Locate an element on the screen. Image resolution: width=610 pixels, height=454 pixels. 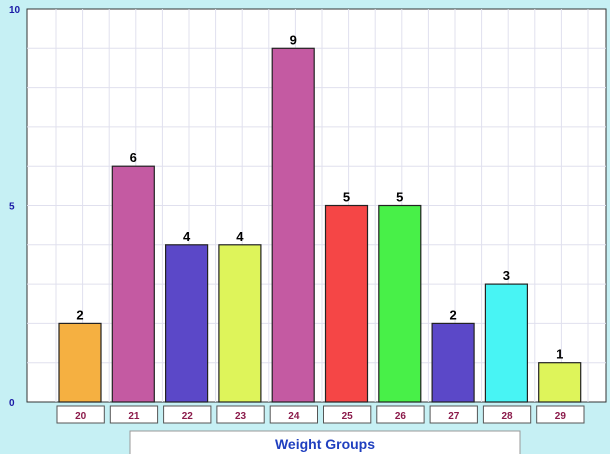
x-tick-label: 21 is located at coordinates (134, 416).